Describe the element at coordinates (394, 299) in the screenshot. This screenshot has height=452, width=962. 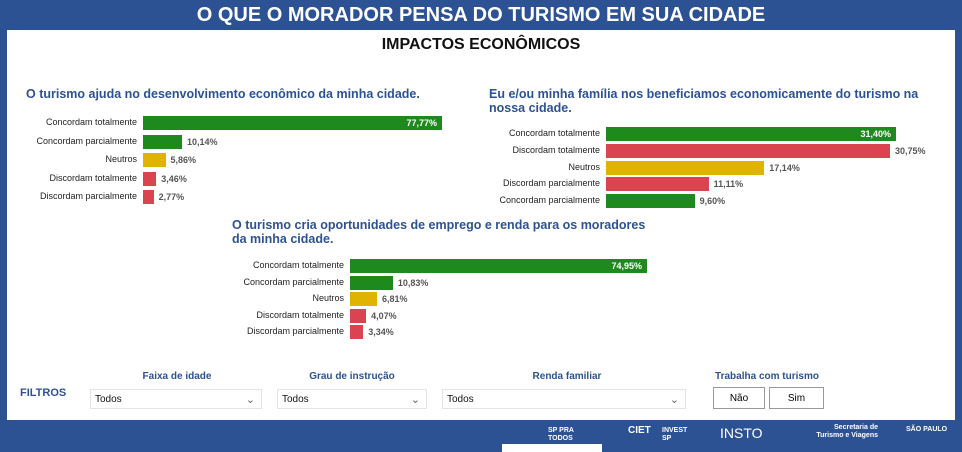
I see `data-label: 6,81%` at that location.